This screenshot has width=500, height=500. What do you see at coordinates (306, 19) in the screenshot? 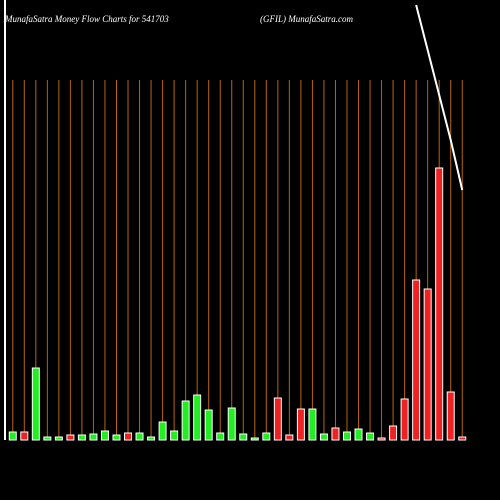
I see `chart-subtitle: (GFIL) MunafaSatra.com` at bounding box center [306, 19].